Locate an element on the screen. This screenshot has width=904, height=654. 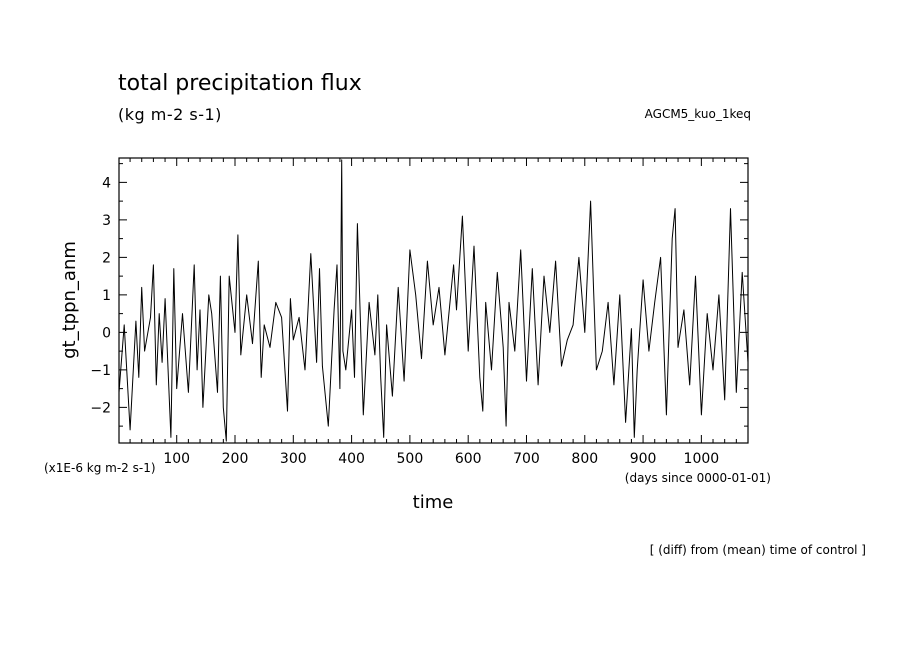
y-tick-label: −1 is located at coordinates (100, 371).